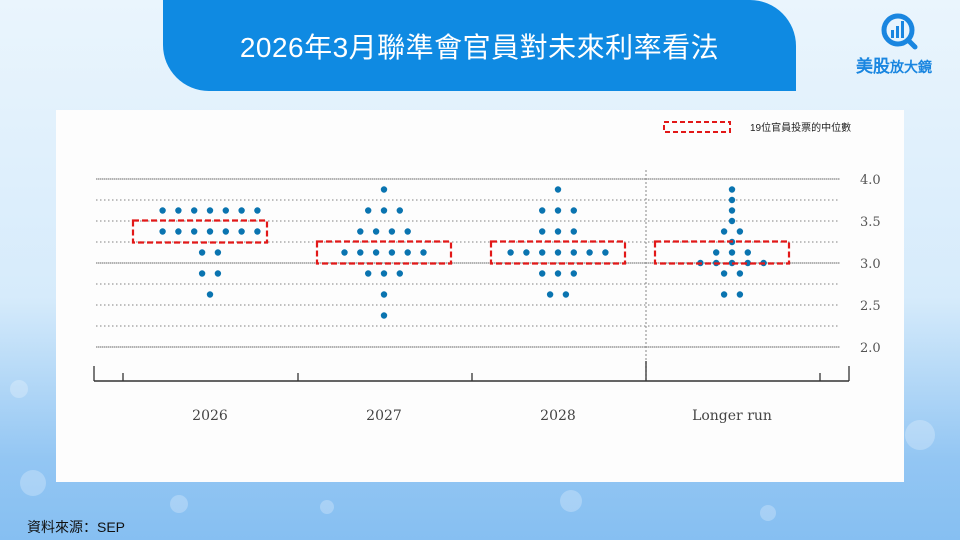 This screenshot has height=540, width=960. I want to click on y-tick-label: 2.0, so click(870, 348).